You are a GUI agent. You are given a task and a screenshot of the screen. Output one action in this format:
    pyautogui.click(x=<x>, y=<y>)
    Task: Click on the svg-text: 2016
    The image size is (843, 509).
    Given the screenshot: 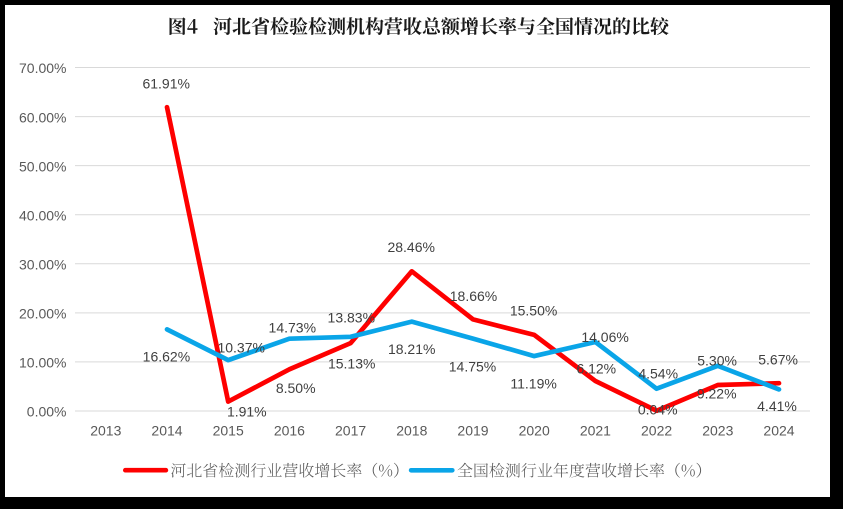 What is the action you would take?
    pyautogui.click(x=289, y=431)
    